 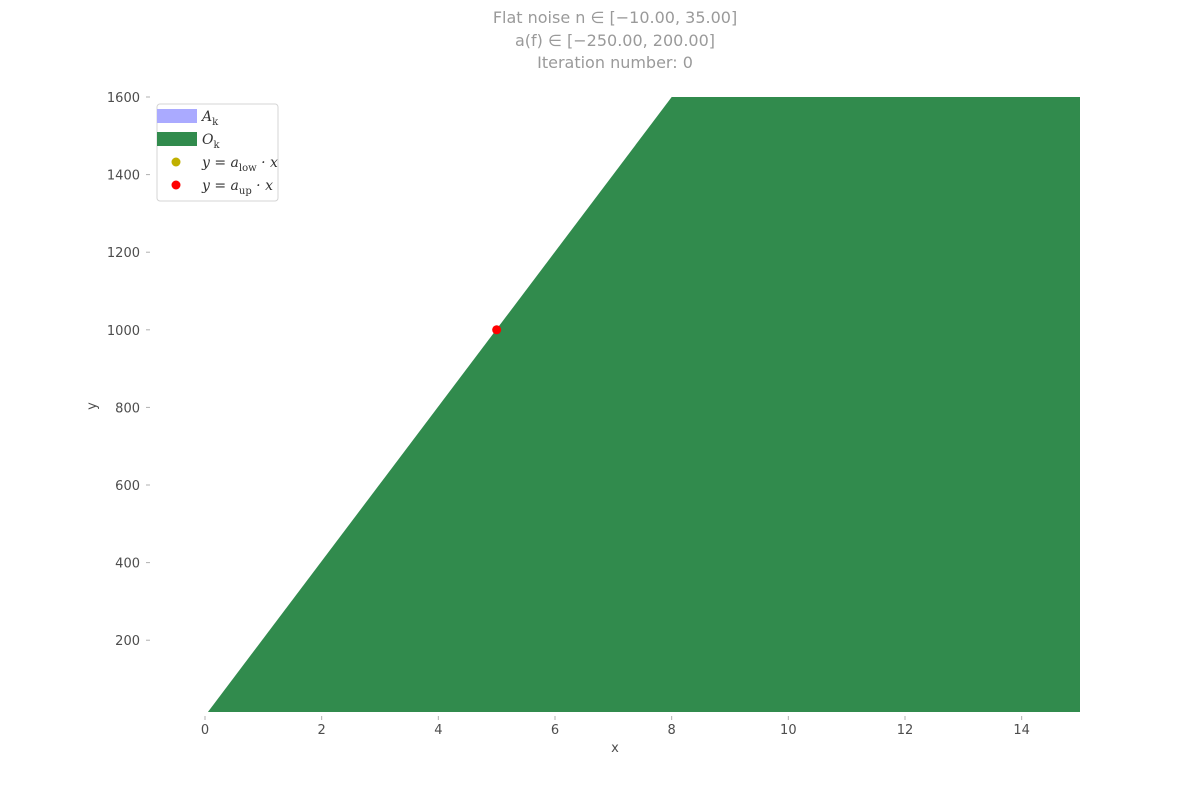 What do you see at coordinates (555, 730) in the screenshot?
I see `x-tick-label-3: 6` at bounding box center [555, 730].